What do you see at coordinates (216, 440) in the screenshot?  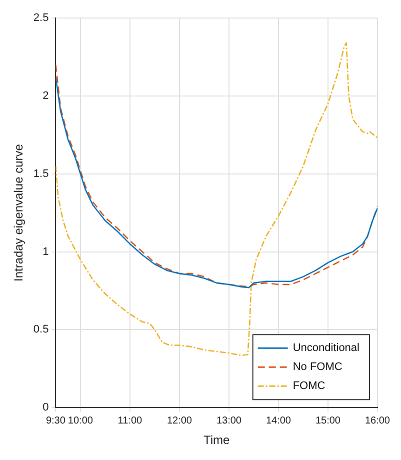 I see `x-axis-title: Time` at bounding box center [216, 440].